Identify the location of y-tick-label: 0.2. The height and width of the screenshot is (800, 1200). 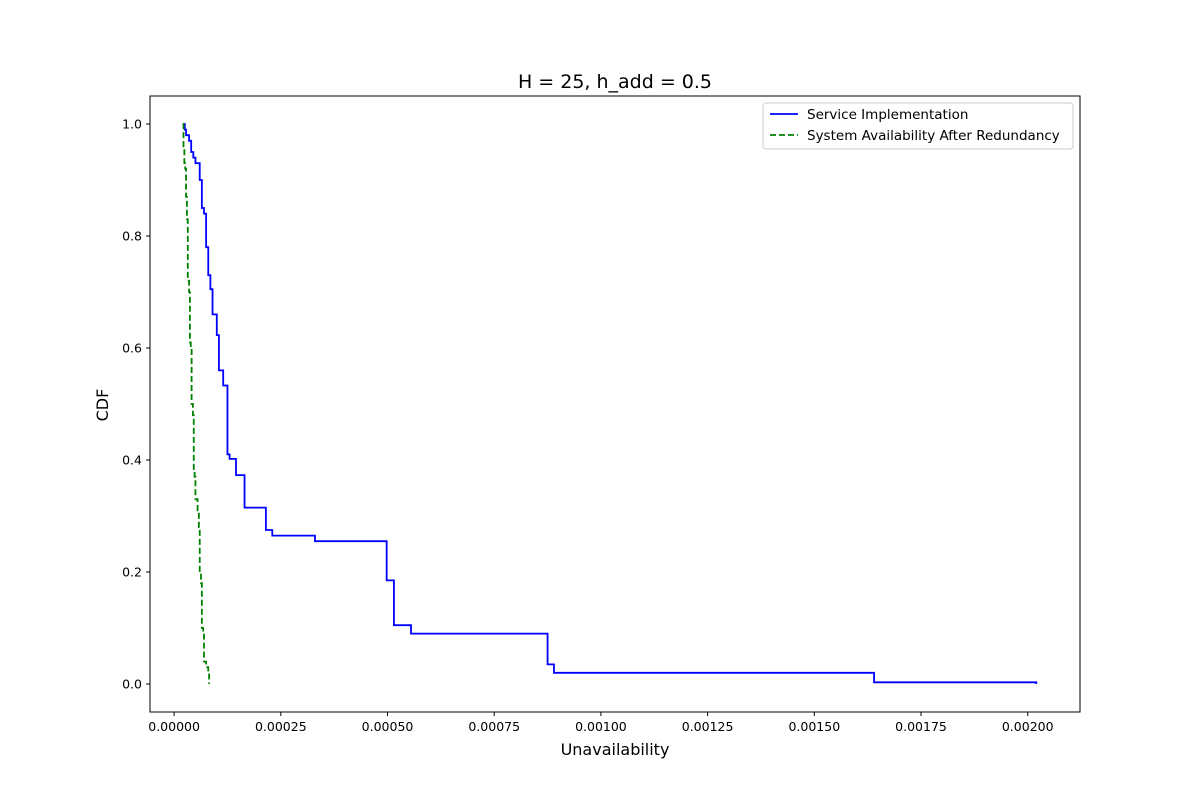
(132, 572).